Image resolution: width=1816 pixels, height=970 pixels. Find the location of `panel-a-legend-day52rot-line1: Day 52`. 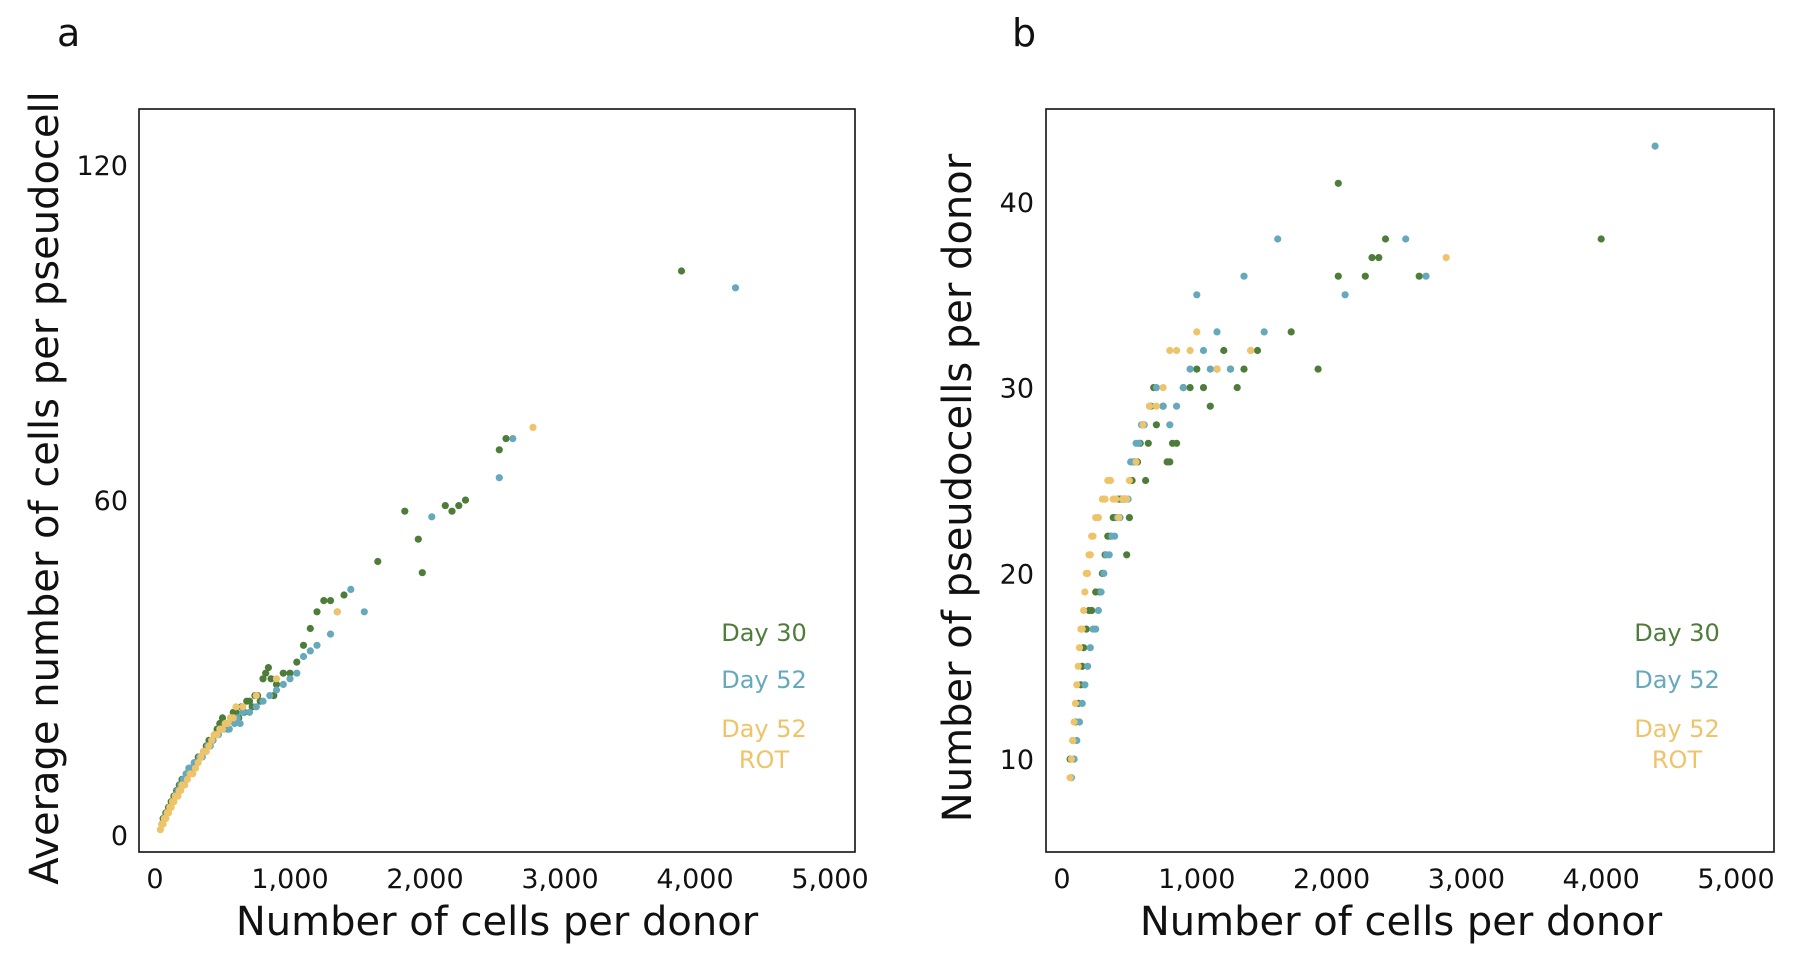

panel-a-legend-day52rot-line1: Day 52 is located at coordinates (764, 729).